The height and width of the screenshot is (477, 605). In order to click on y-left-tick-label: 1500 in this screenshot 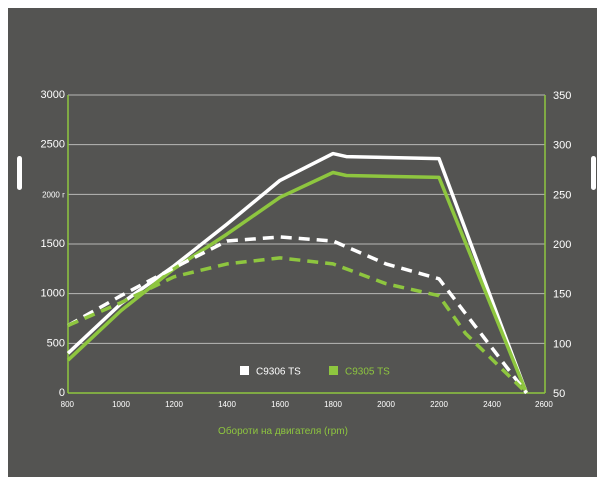, I will do `click(53, 244)`.